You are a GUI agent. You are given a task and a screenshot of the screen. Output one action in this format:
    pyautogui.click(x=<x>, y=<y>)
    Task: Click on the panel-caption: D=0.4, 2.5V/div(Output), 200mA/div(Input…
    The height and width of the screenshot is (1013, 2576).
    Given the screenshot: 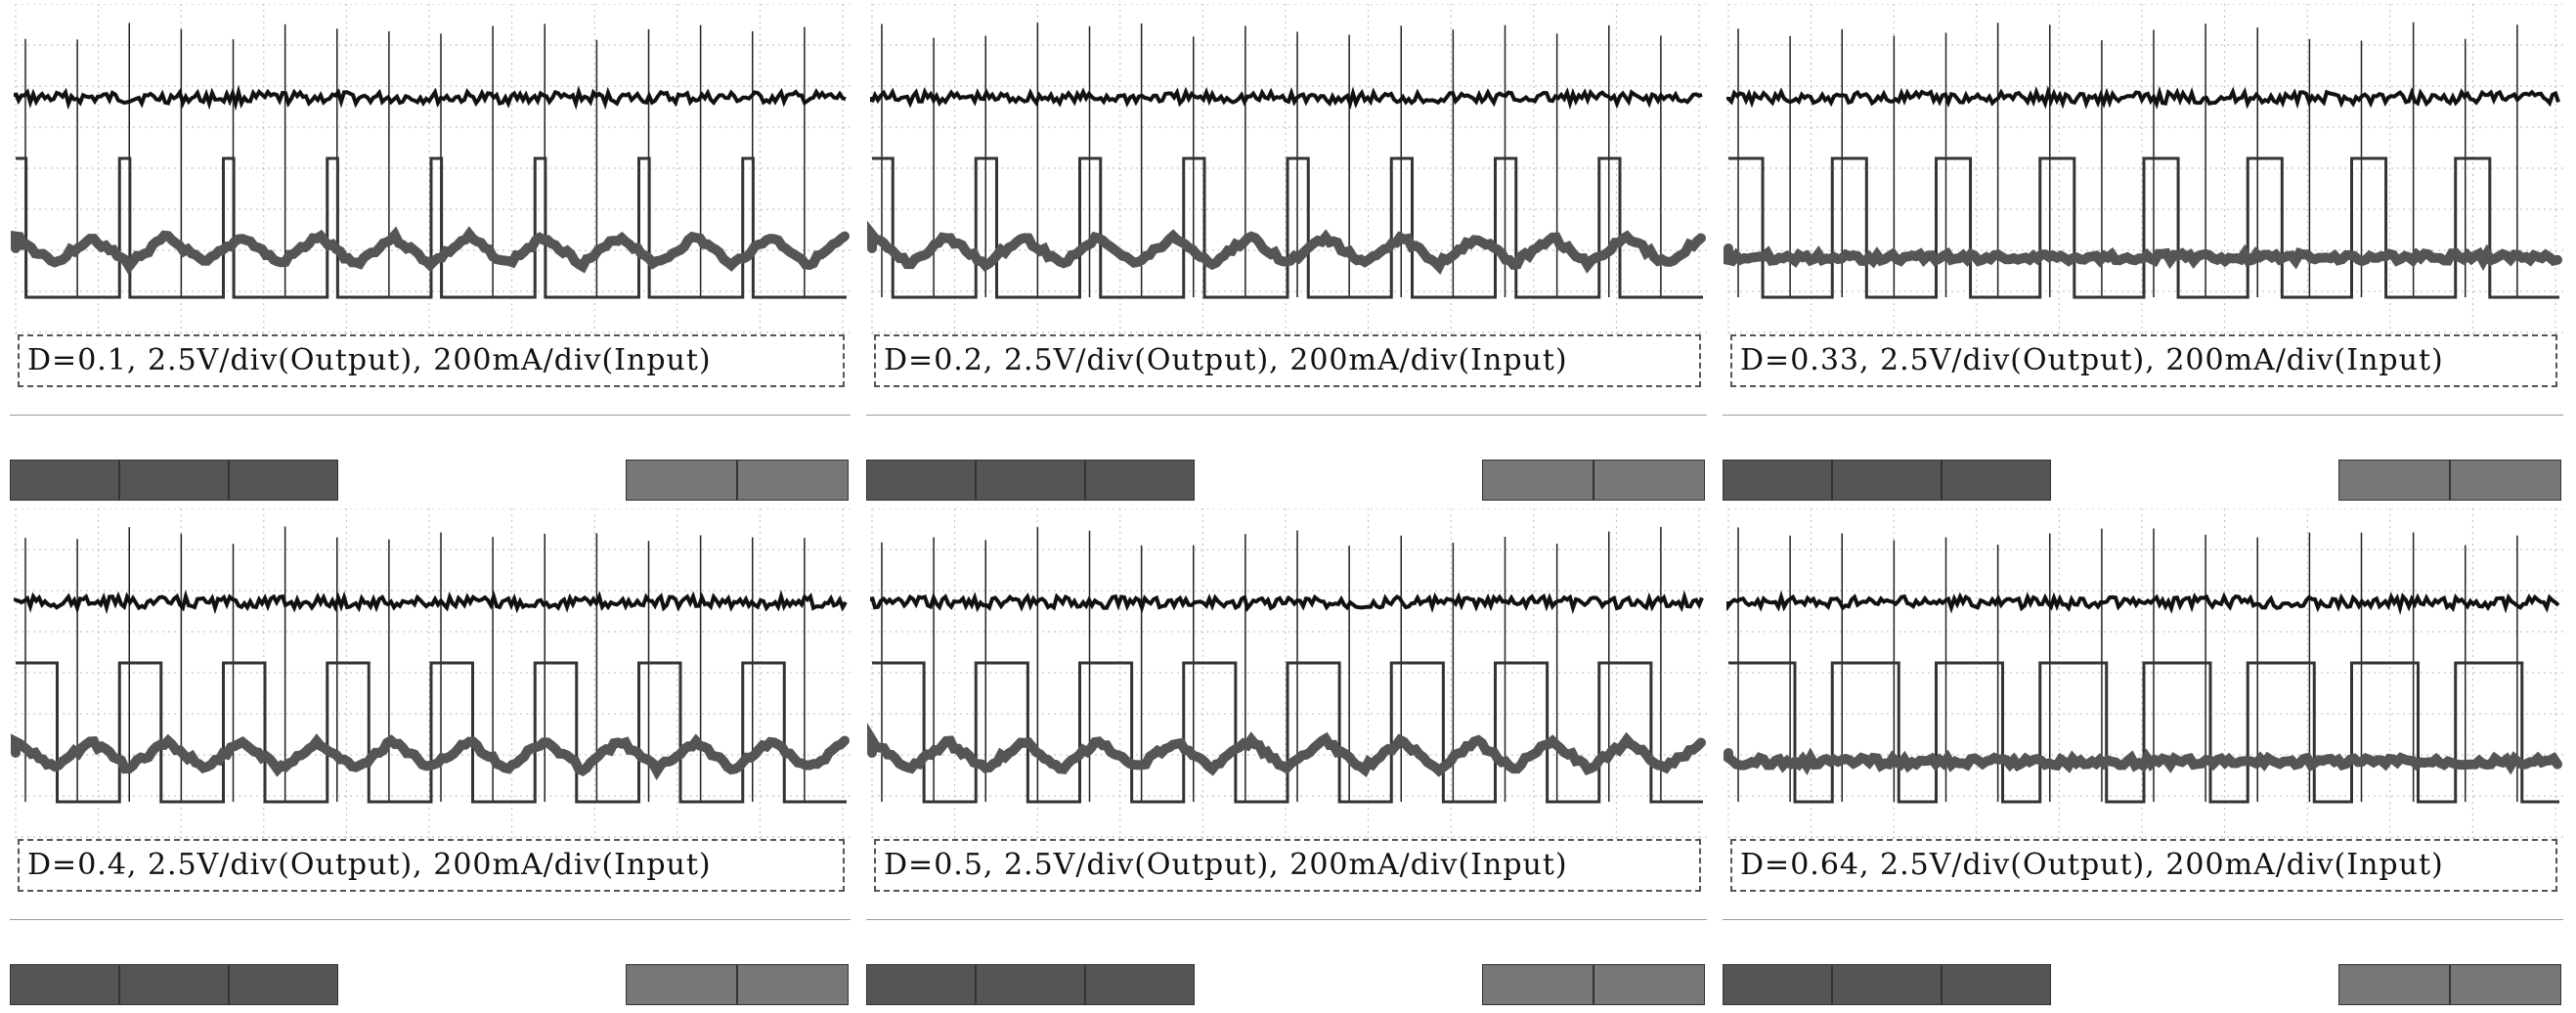 What is the action you would take?
    pyautogui.click(x=431, y=865)
    